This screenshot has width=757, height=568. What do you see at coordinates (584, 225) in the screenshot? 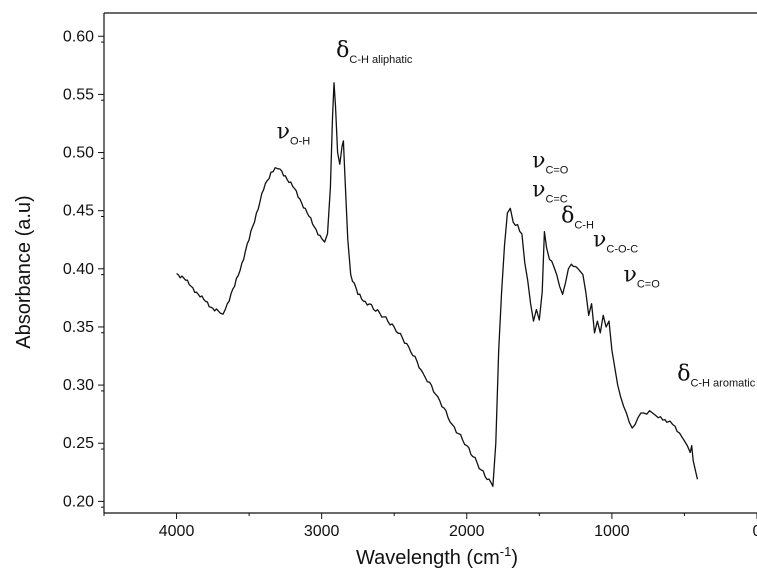
I see `annotation-subscript: C-H` at bounding box center [584, 225].